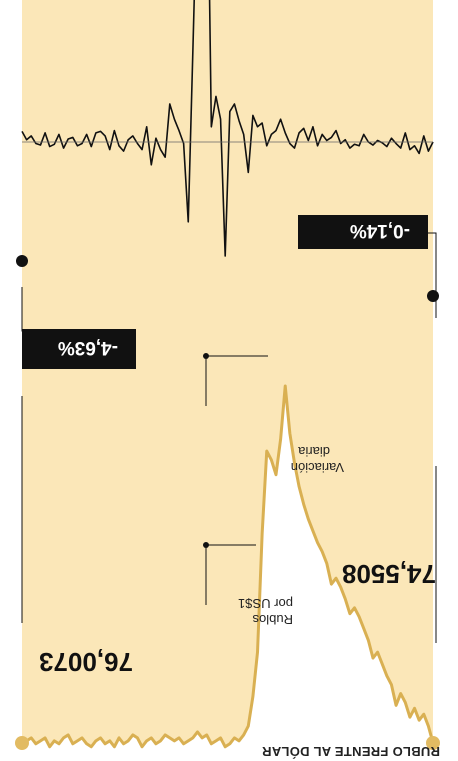  Describe the element at coordinates (22, 261) in the screenshot. I see `variation-start-dot` at that location.